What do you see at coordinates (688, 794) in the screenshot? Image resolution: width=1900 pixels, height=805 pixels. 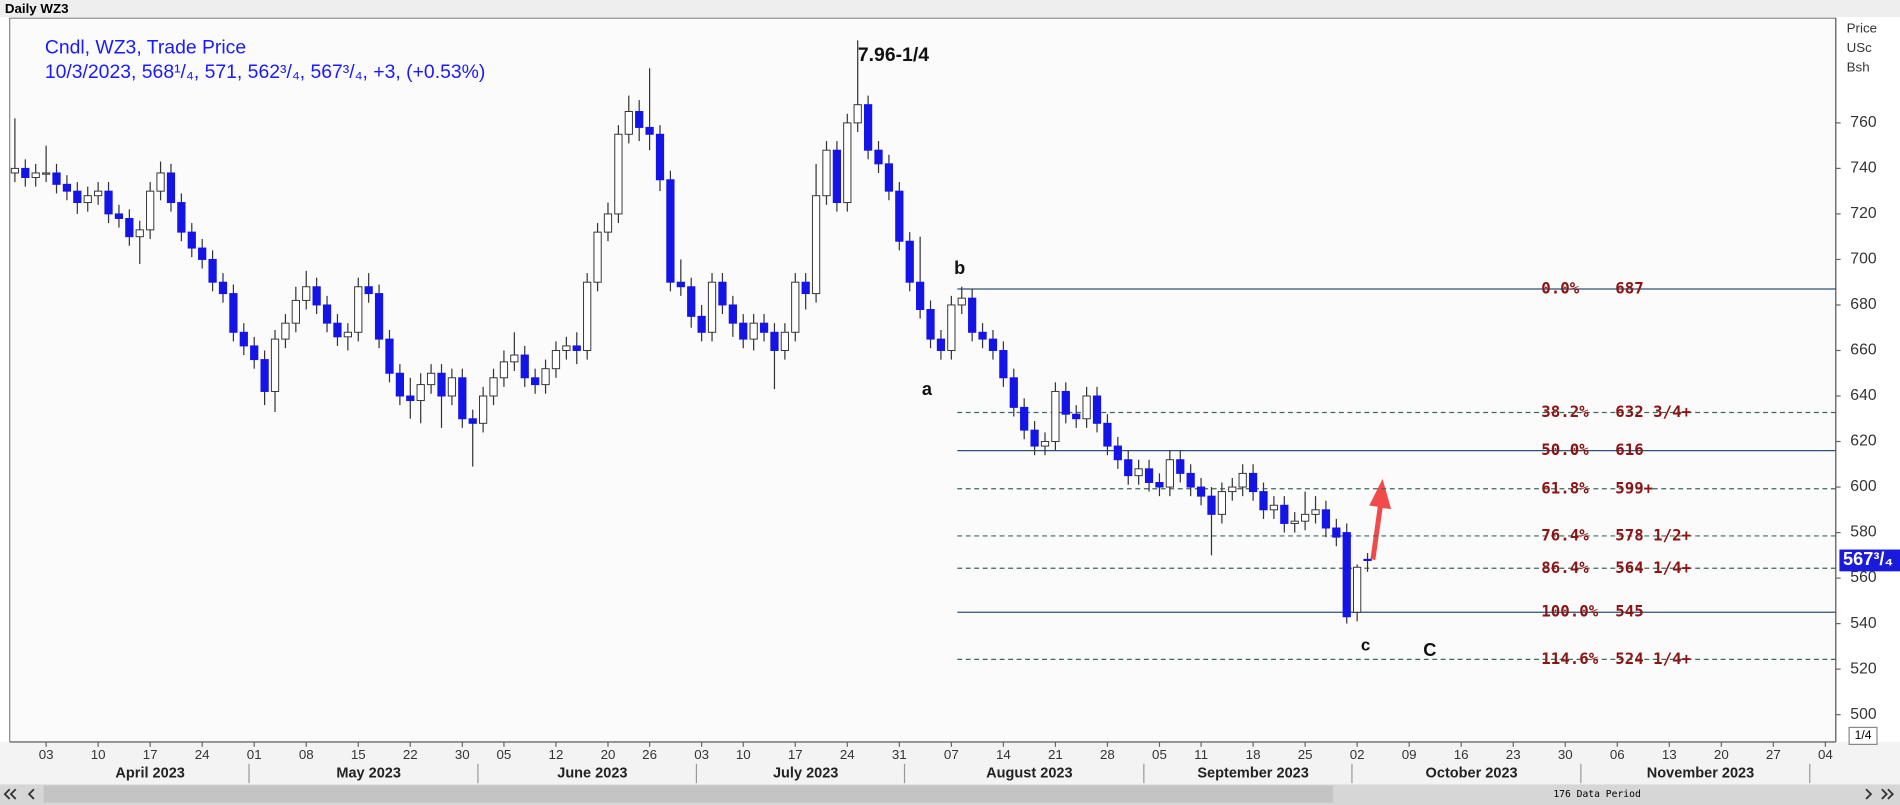 I see `scrollbar-thumb` at bounding box center [688, 794].